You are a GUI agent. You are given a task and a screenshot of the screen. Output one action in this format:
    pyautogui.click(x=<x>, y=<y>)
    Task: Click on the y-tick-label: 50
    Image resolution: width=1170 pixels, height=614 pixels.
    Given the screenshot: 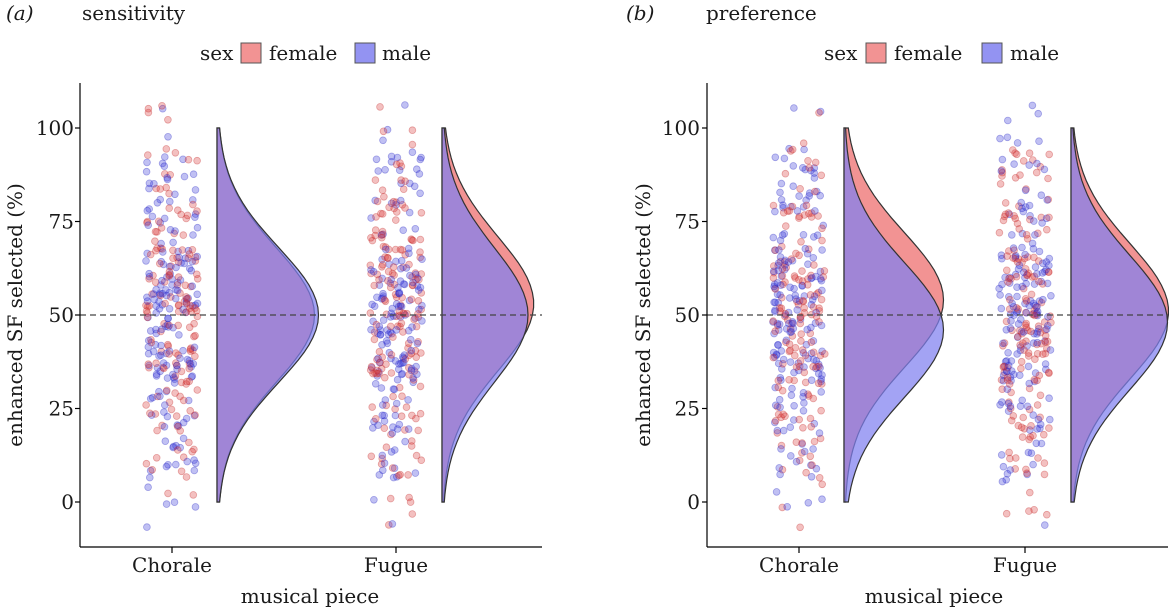 What is the action you would take?
    pyautogui.click(x=61, y=315)
    